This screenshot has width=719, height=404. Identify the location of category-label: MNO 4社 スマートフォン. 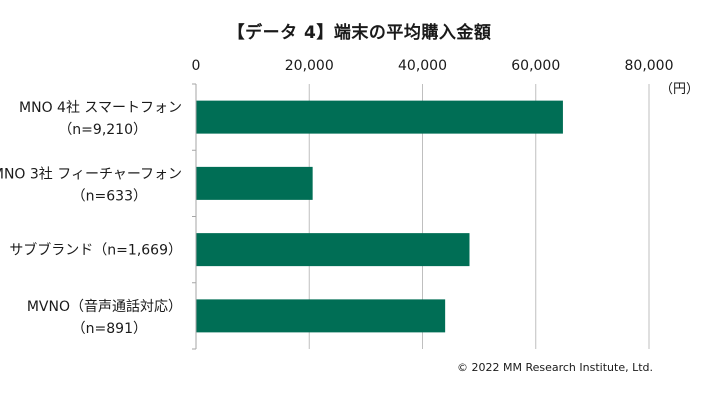
(100, 108).